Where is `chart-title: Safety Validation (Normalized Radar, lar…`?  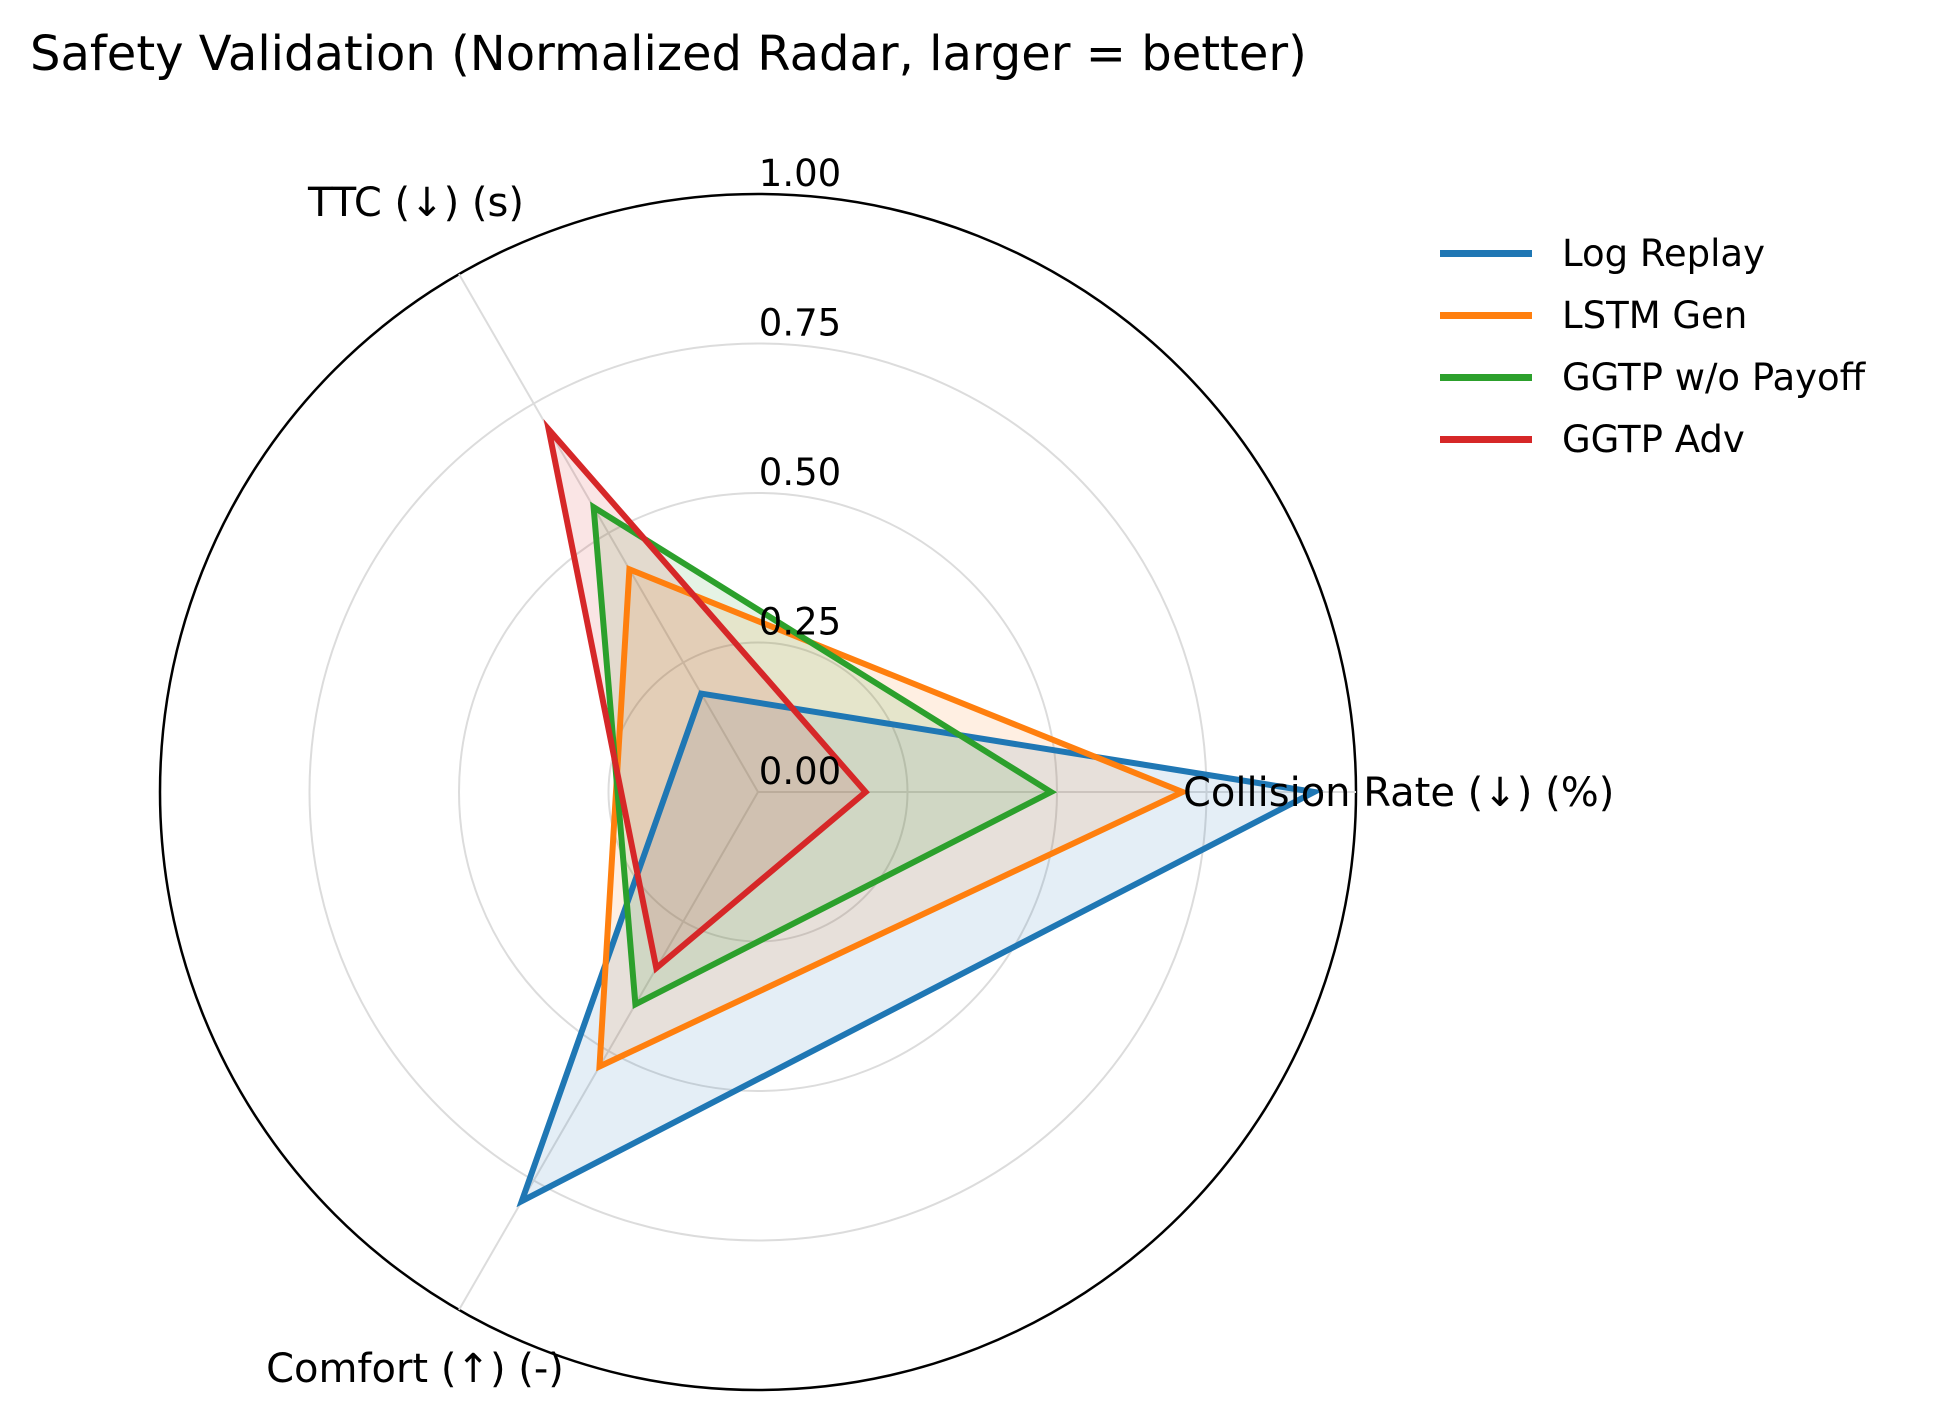 chart-title: Safety Validation (Normalized Radar, lar… is located at coordinates (668, 54).